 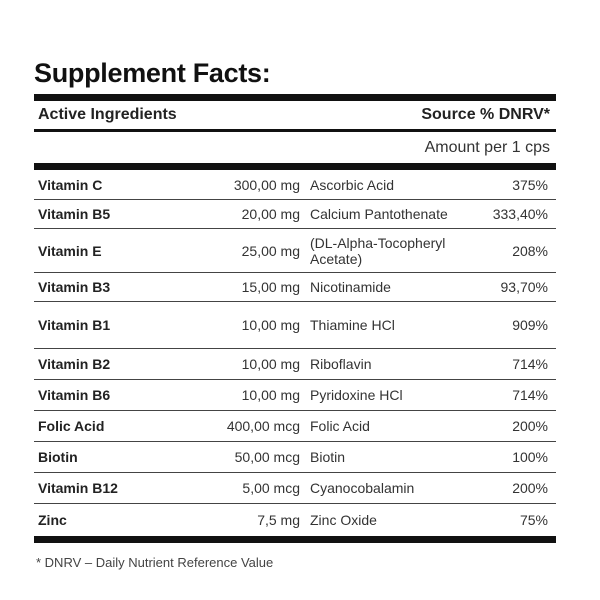 What do you see at coordinates (520, 214) in the screenshot?
I see `ingredient-dnrv: 333,40%` at bounding box center [520, 214].